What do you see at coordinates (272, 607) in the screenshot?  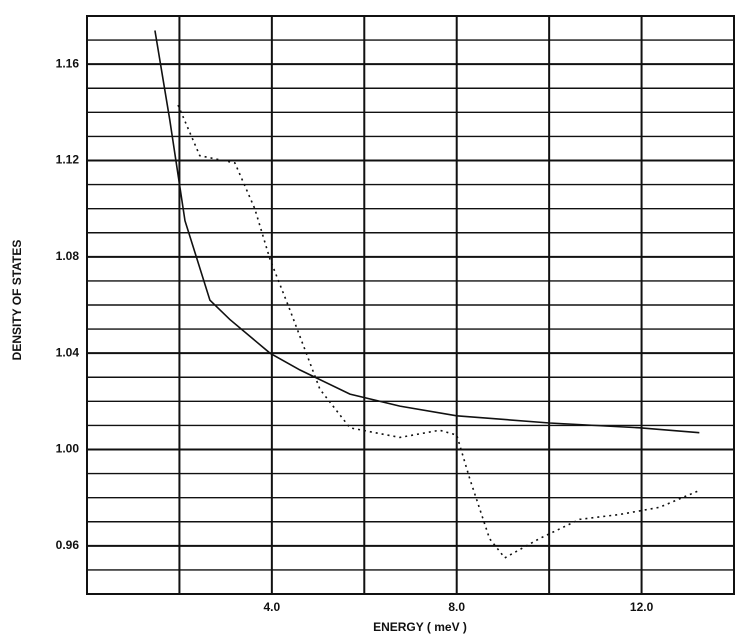 I see `x-tick-label: 4.0` at bounding box center [272, 607].